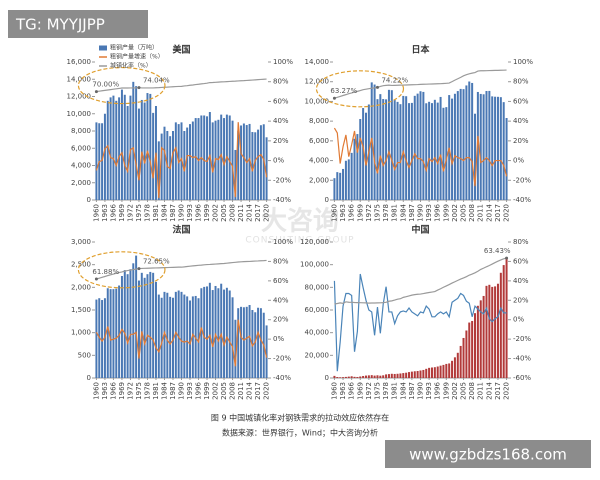 The height and width of the screenshot is (480, 600). Describe the element at coordinates (521, 121) in the screenshot. I see `y2-tick-label: 40%` at that location.